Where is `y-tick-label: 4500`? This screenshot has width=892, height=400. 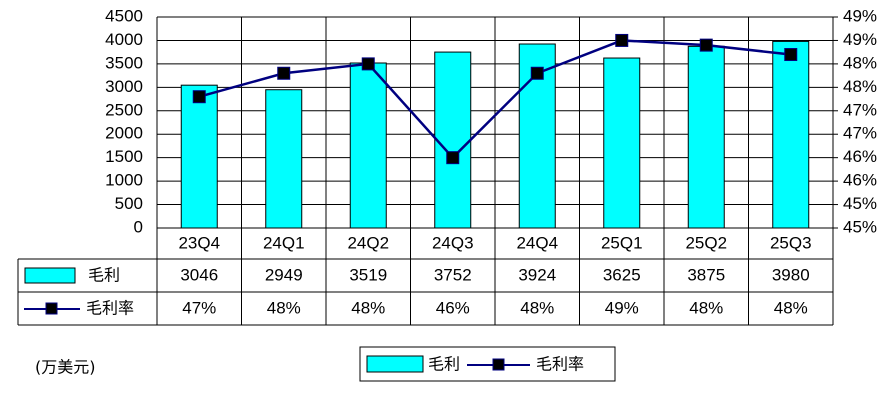
y-tick-label: 4500 is located at coordinates (124, 15).